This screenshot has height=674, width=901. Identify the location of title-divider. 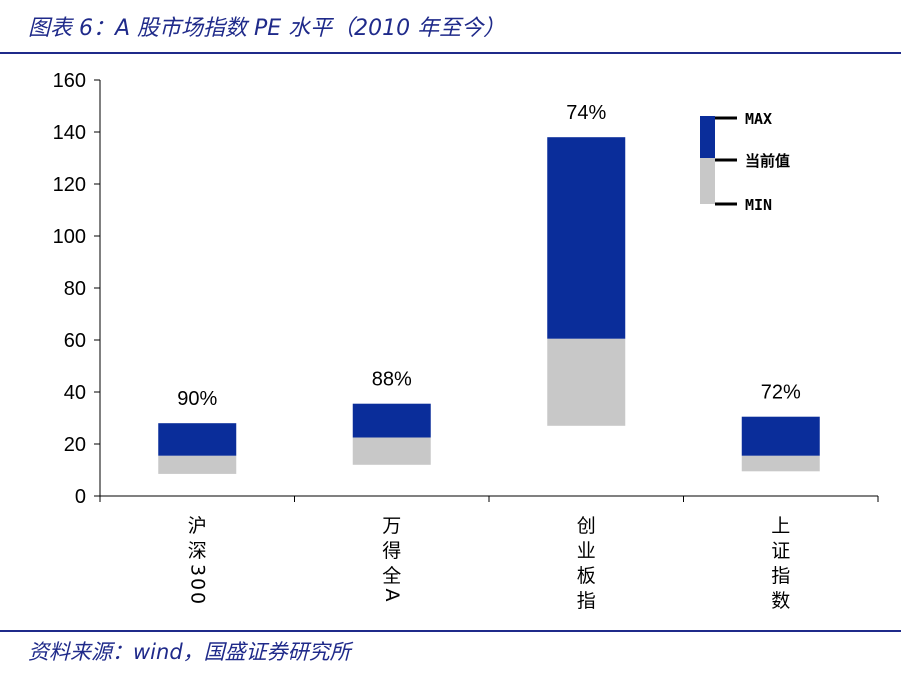
(450, 53).